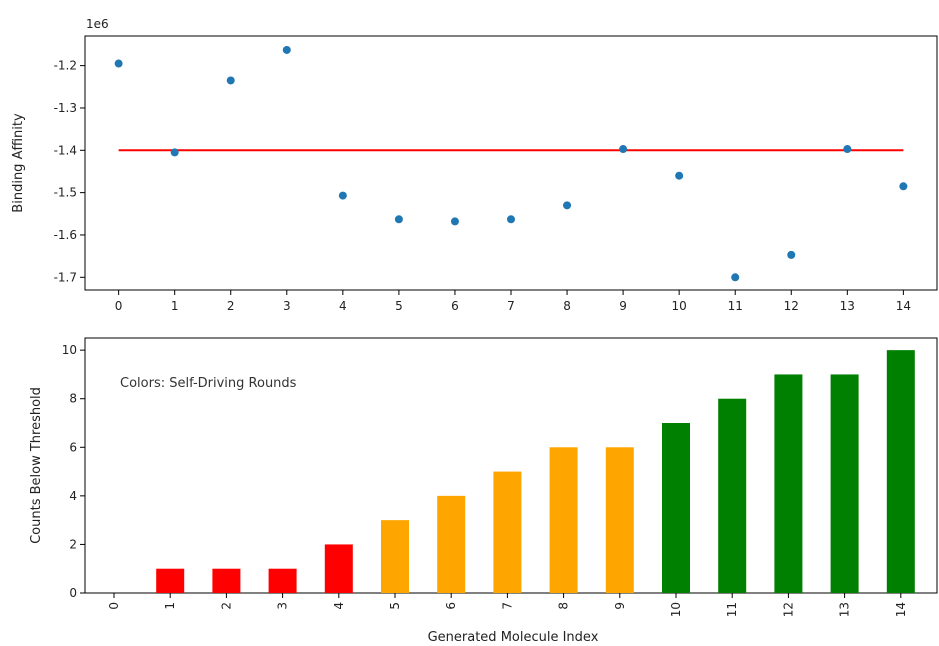  What do you see at coordinates (65, 277) in the screenshot?
I see `y-tick-label: -1.7` at bounding box center [65, 277].